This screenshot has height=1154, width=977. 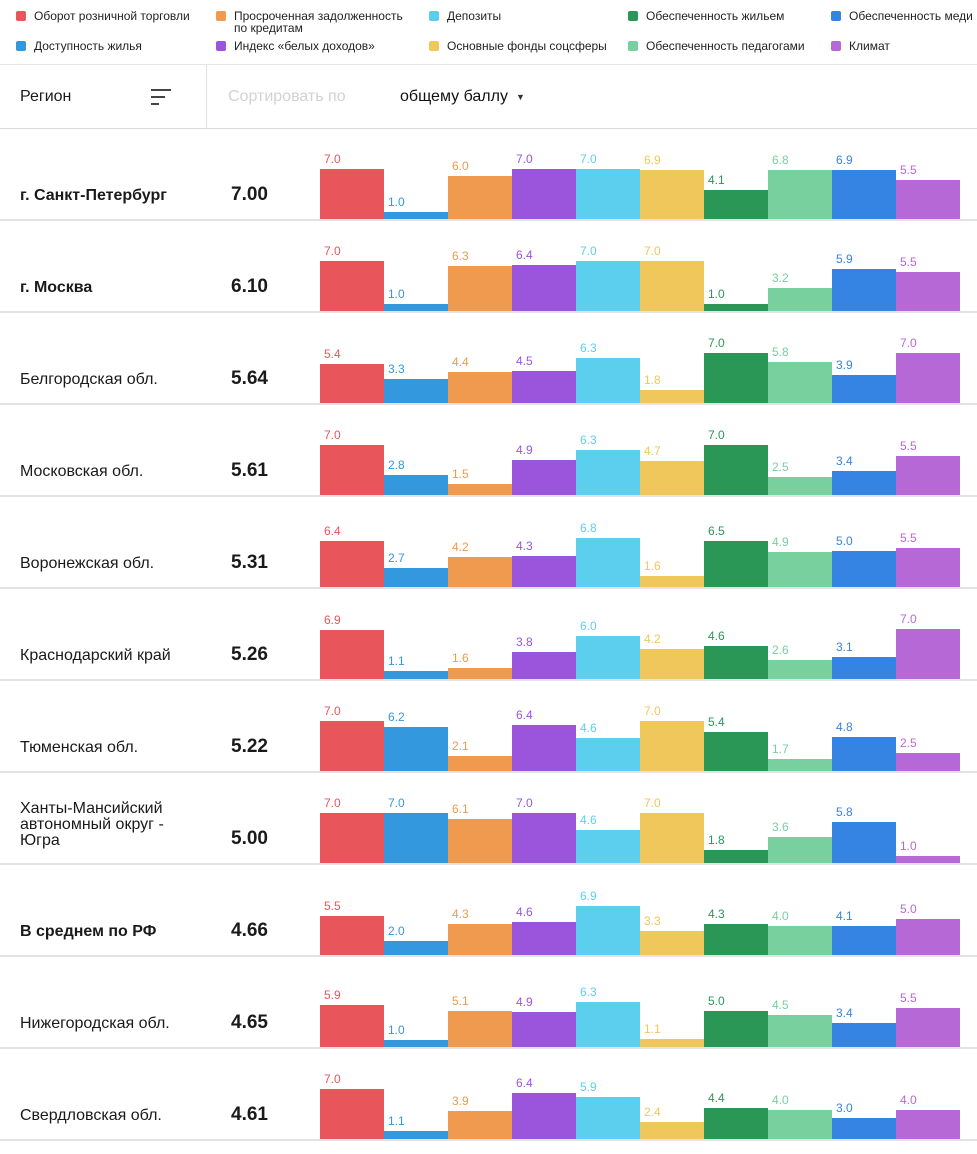 I want to click on sort-select: общему баллу ▼, so click(x=462, y=97).